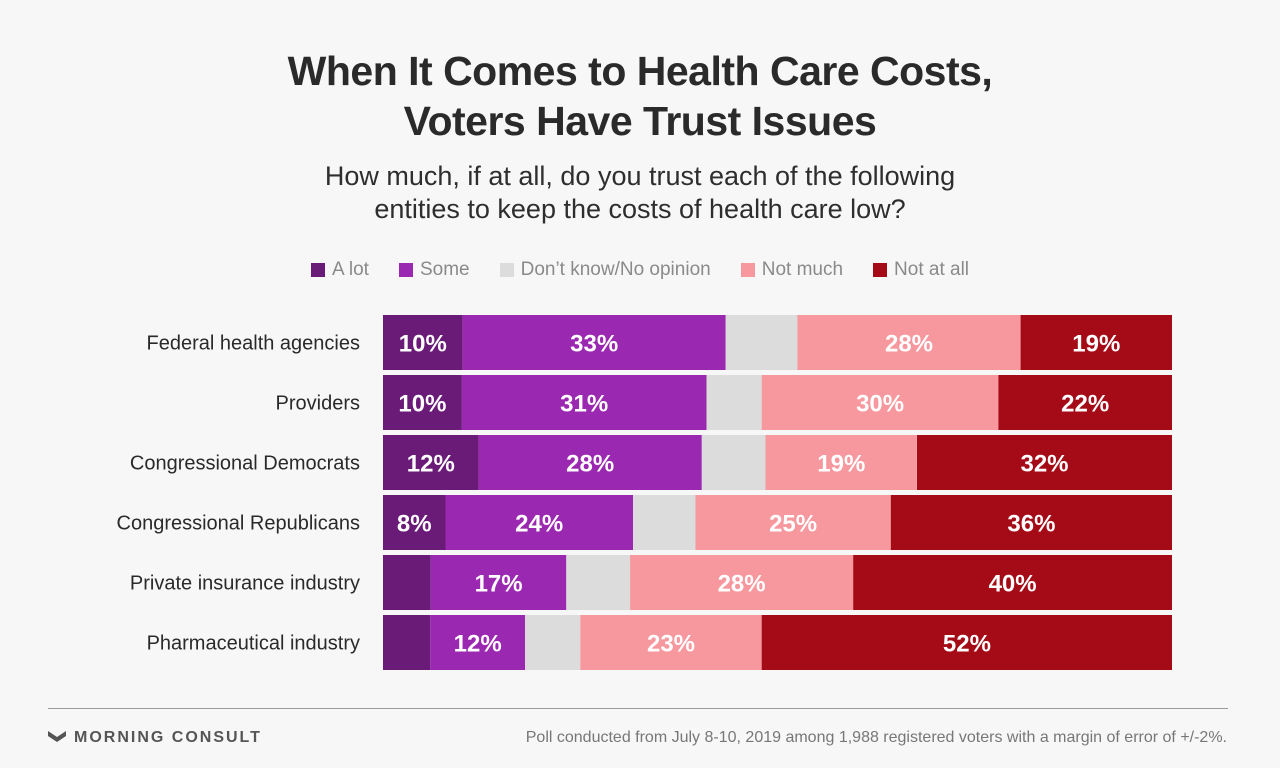 The image size is (1280, 768). I want to click on bar-value-label: 33%, so click(594, 344).